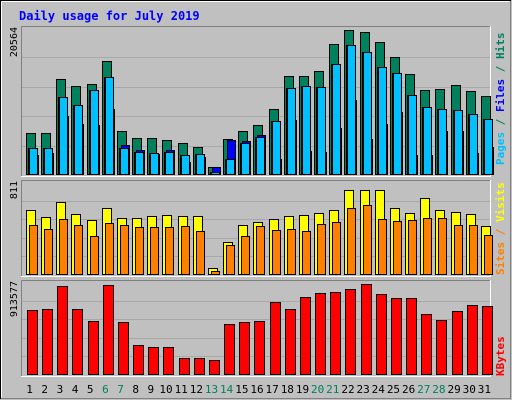 Image resolution: width=512 pixels, height=400 pixels. What do you see at coordinates (469, 389) in the screenshot?
I see `x-tick-label: 30` at bounding box center [469, 389].